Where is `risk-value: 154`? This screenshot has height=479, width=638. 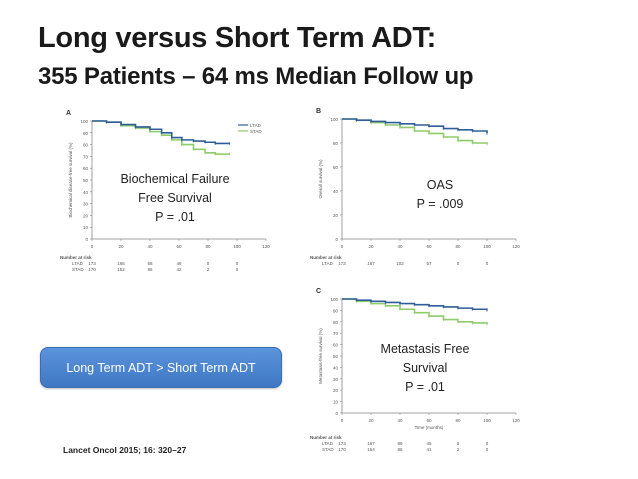
risk-value: 154 is located at coordinates (371, 449).